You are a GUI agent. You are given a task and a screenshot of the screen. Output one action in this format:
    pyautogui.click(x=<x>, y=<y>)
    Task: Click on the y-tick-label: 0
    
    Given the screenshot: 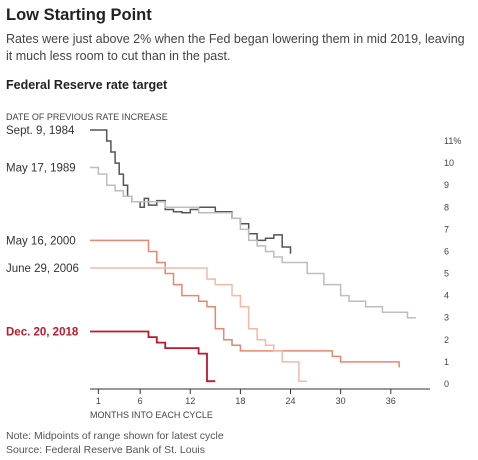 What is the action you would take?
    pyautogui.click(x=446, y=384)
    